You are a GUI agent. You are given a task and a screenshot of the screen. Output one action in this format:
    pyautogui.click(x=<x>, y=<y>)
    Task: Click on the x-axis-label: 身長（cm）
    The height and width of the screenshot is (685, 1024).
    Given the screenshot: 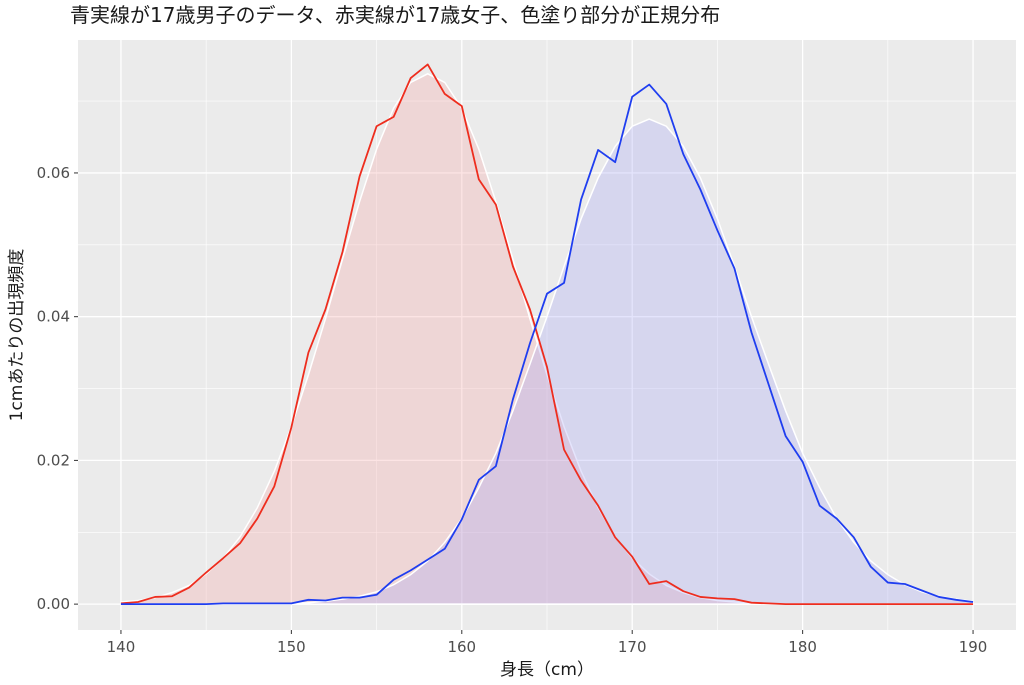 What is the action you would take?
    pyautogui.click(x=547, y=670)
    